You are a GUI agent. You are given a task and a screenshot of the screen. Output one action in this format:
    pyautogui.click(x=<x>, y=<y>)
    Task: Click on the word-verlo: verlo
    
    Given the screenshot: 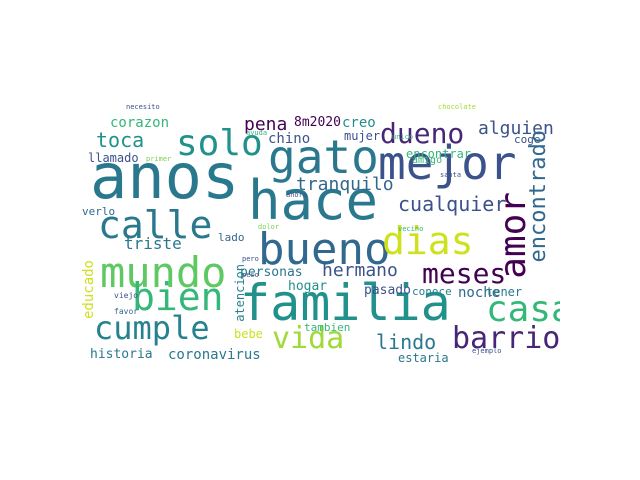 What is the action you would take?
    pyautogui.click(x=99, y=211)
    